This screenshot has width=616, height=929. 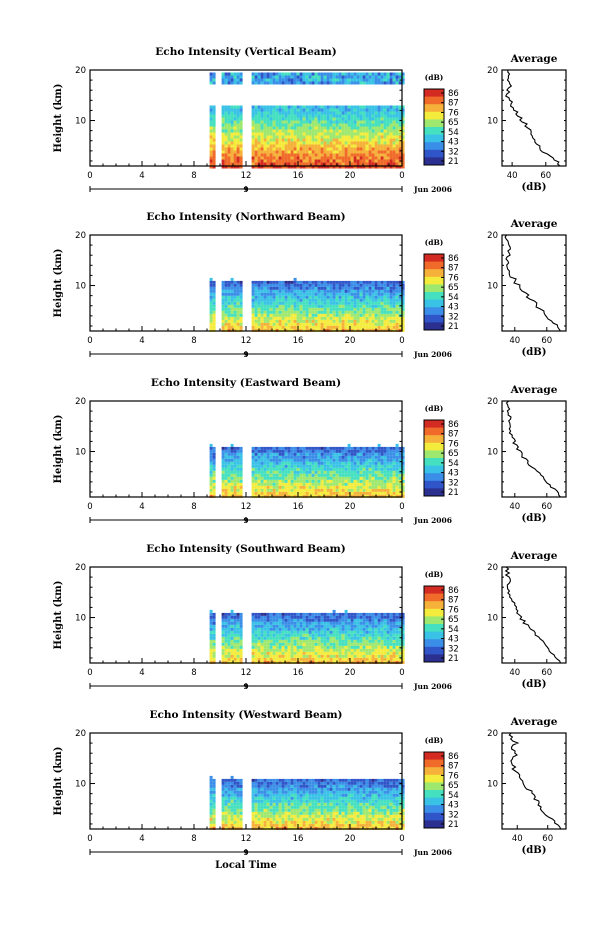 What do you see at coordinates (514, 341) in the screenshot?
I see `profile-x-tick-label: 40` at bounding box center [514, 341].